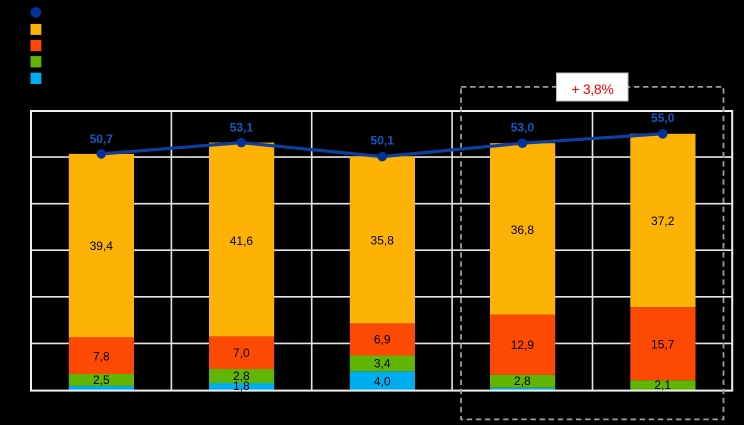 This screenshot has height=425, width=744. Describe the element at coordinates (101, 380) in the screenshot. I see `svg-text: 2,5` at that location.